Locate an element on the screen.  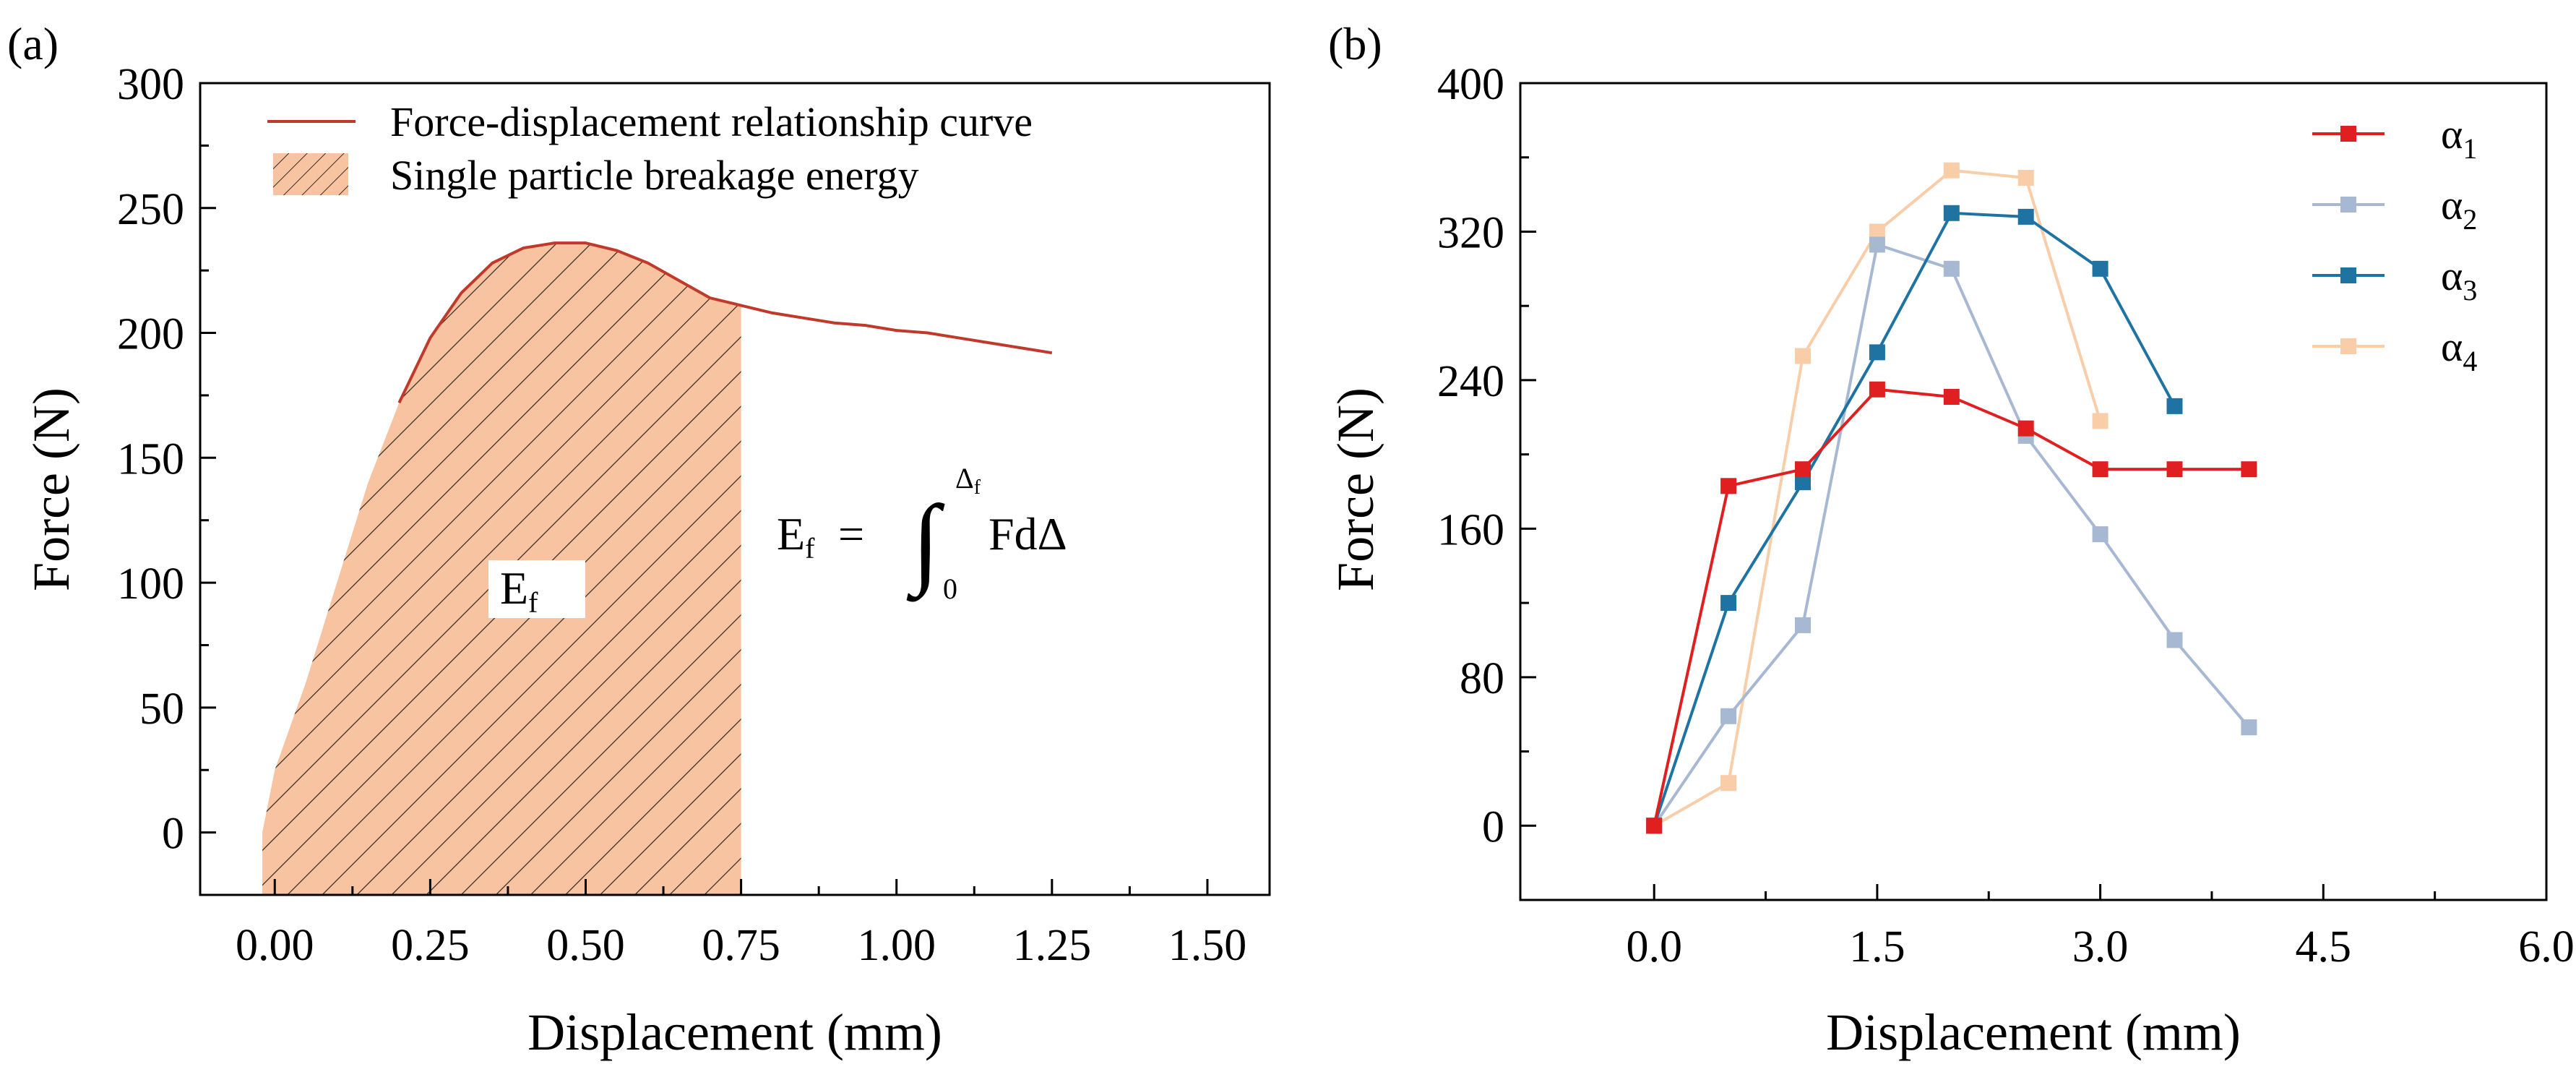
formula-lhs: Ef is located at coordinates (796, 536).